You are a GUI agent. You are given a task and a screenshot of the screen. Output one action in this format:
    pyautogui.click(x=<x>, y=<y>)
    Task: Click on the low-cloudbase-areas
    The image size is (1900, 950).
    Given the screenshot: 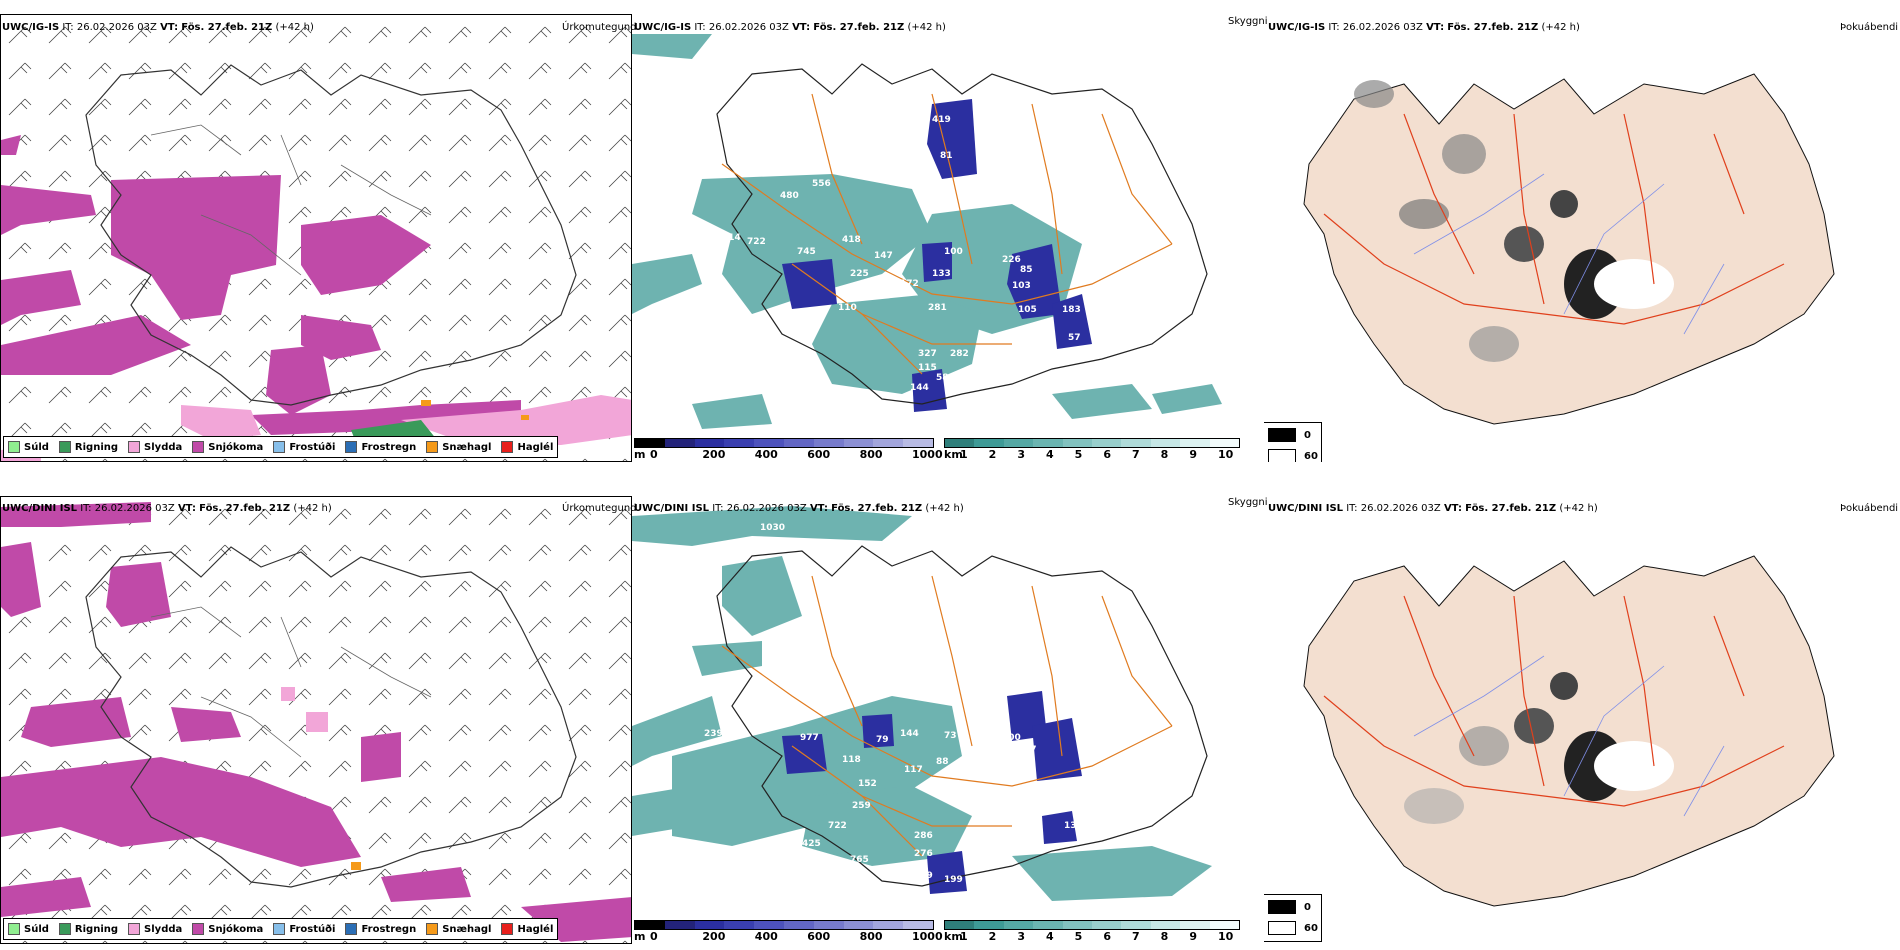 What is the action you would take?
    pyautogui.click(x=932, y=792)
    